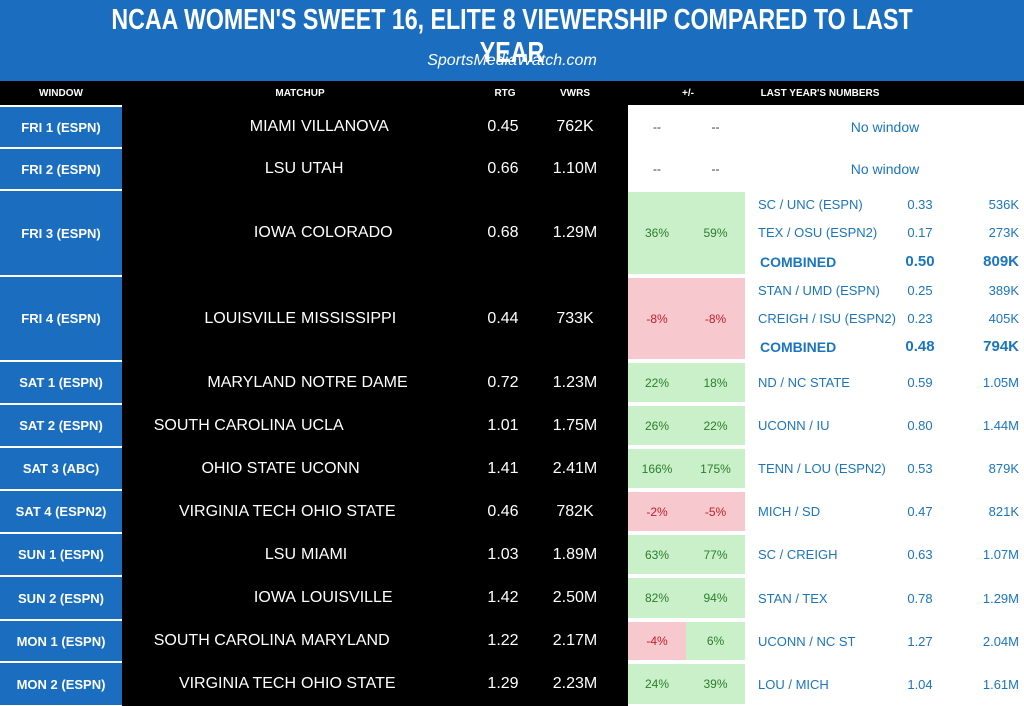 The width and height of the screenshot is (1024, 706). I want to click on change-cell: 24%, so click(657, 684).